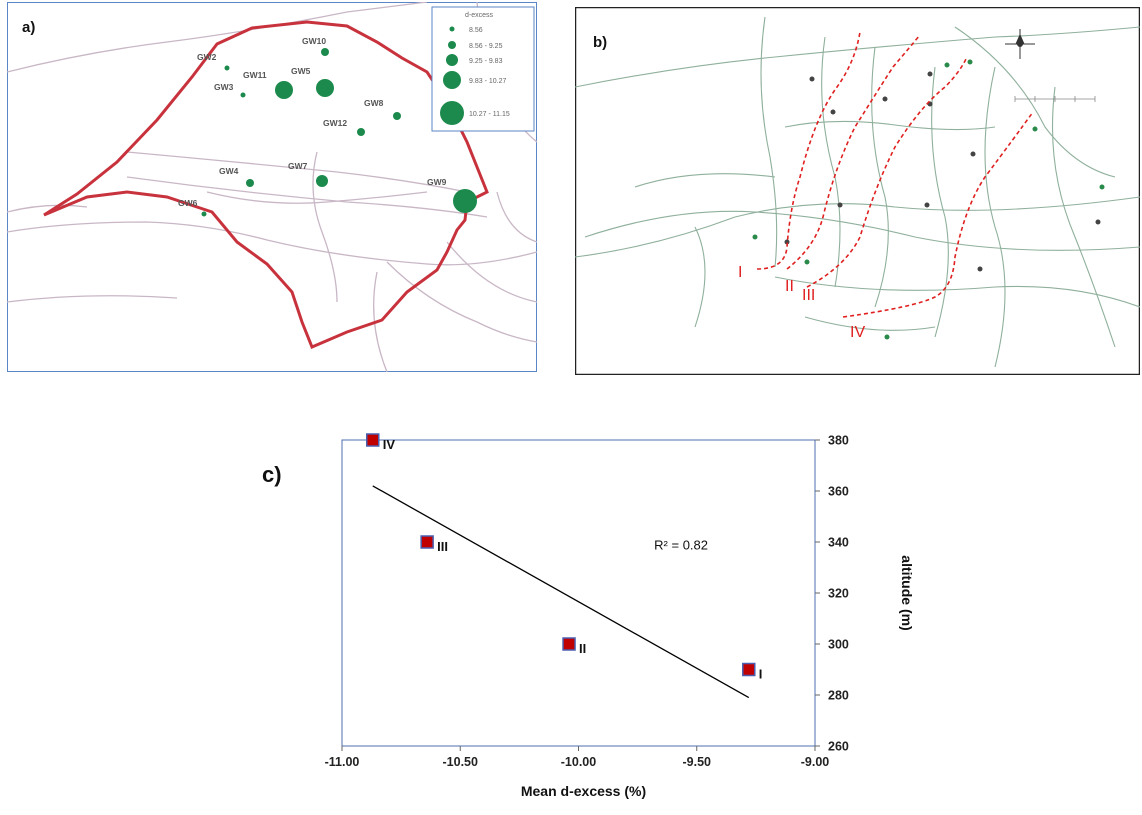 This screenshot has height=815, width=1142. What do you see at coordinates (681, 545) in the screenshot?
I see `r-squared-label: R² = 0.82` at bounding box center [681, 545].